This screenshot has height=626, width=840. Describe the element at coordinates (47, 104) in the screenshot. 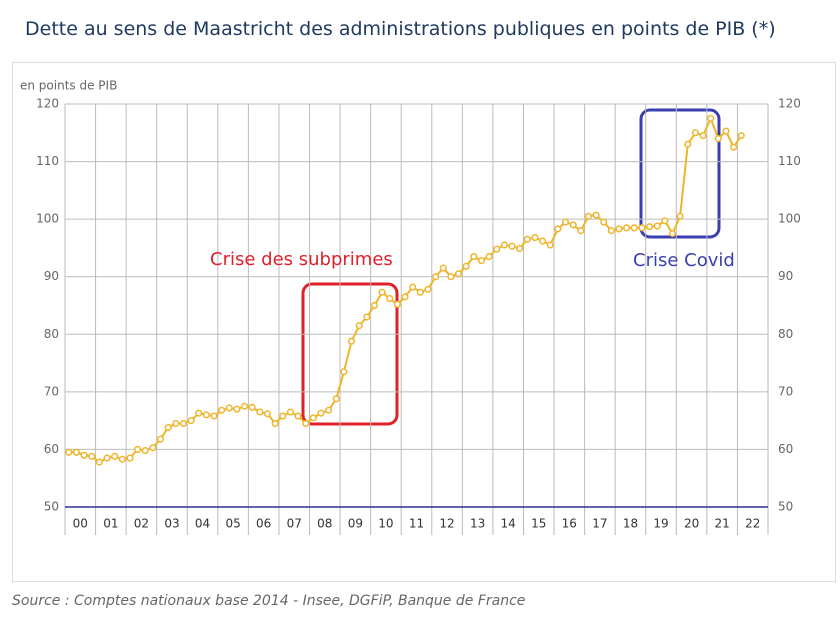

I see `y-tick-label: 120` at that location.